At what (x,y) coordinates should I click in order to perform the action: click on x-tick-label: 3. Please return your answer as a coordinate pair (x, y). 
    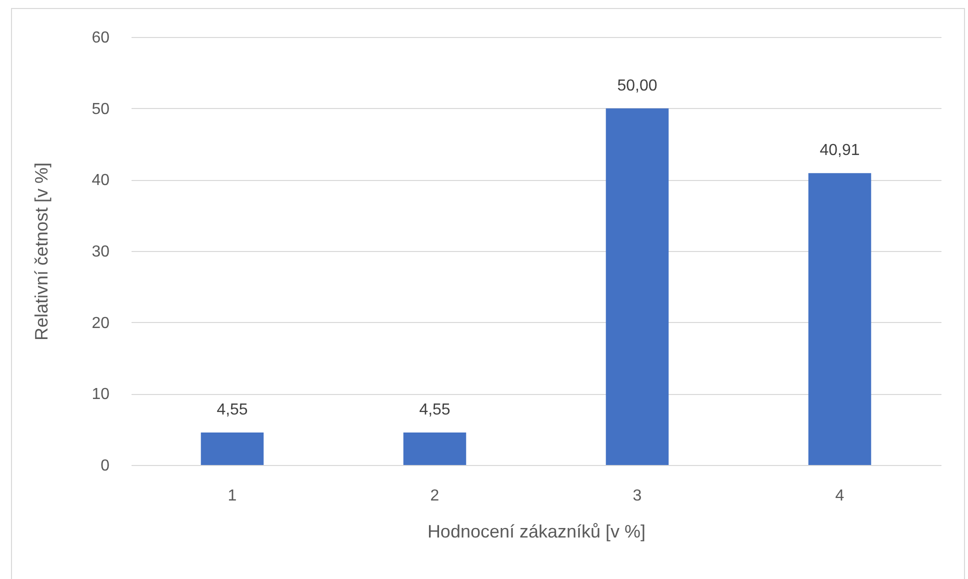
    Looking at the image, I should click on (637, 496).